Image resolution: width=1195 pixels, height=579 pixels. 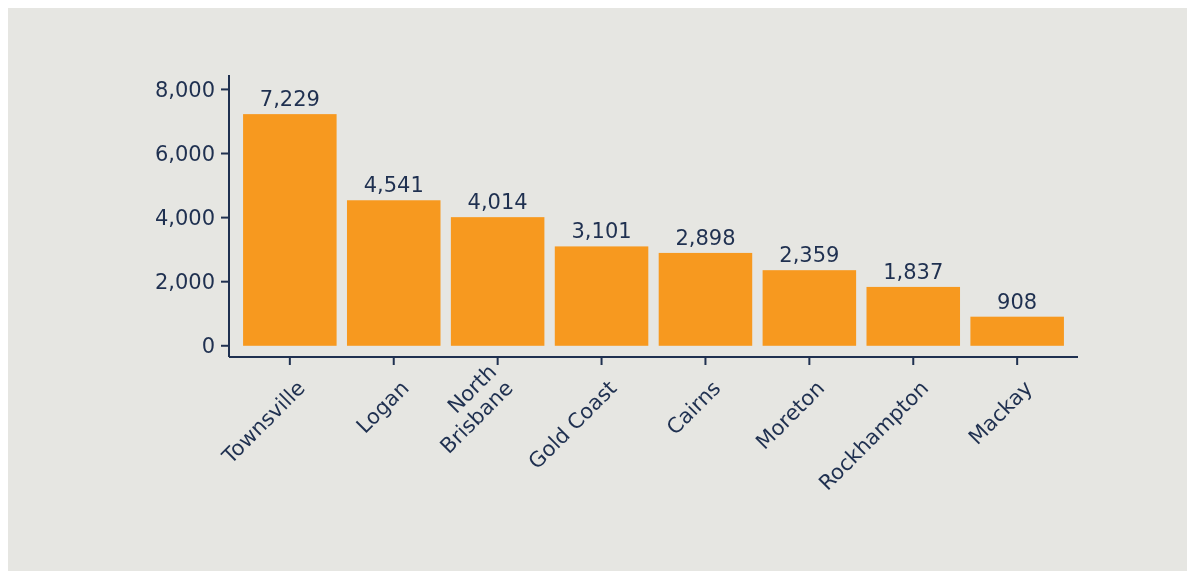 What do you see at coordinates (208, 346) in the screenshot?
I see `y-tick-label: 0` at bounding box center [208, 346].